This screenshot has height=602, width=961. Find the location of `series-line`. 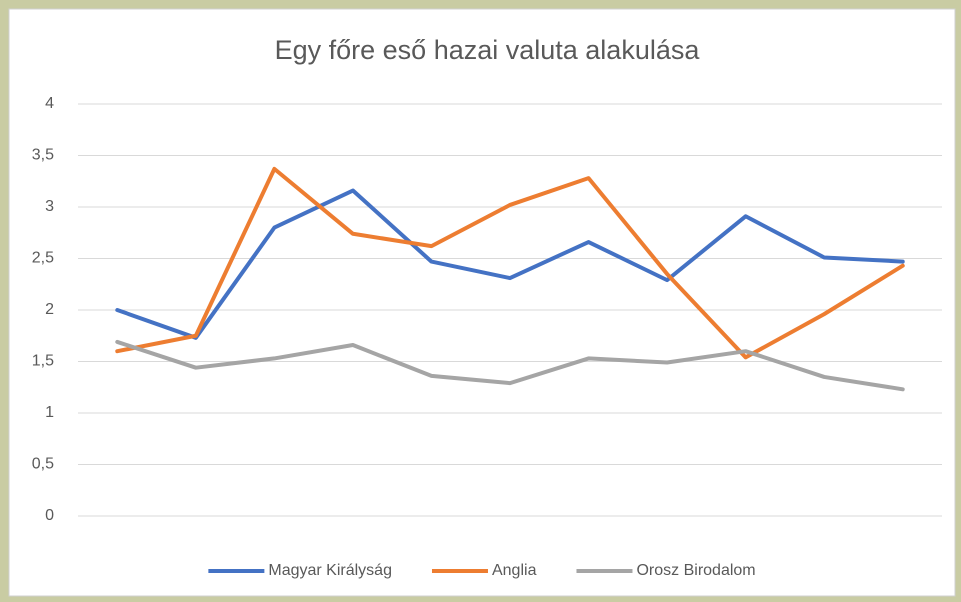

series-line is located at coordinates (510, 365).